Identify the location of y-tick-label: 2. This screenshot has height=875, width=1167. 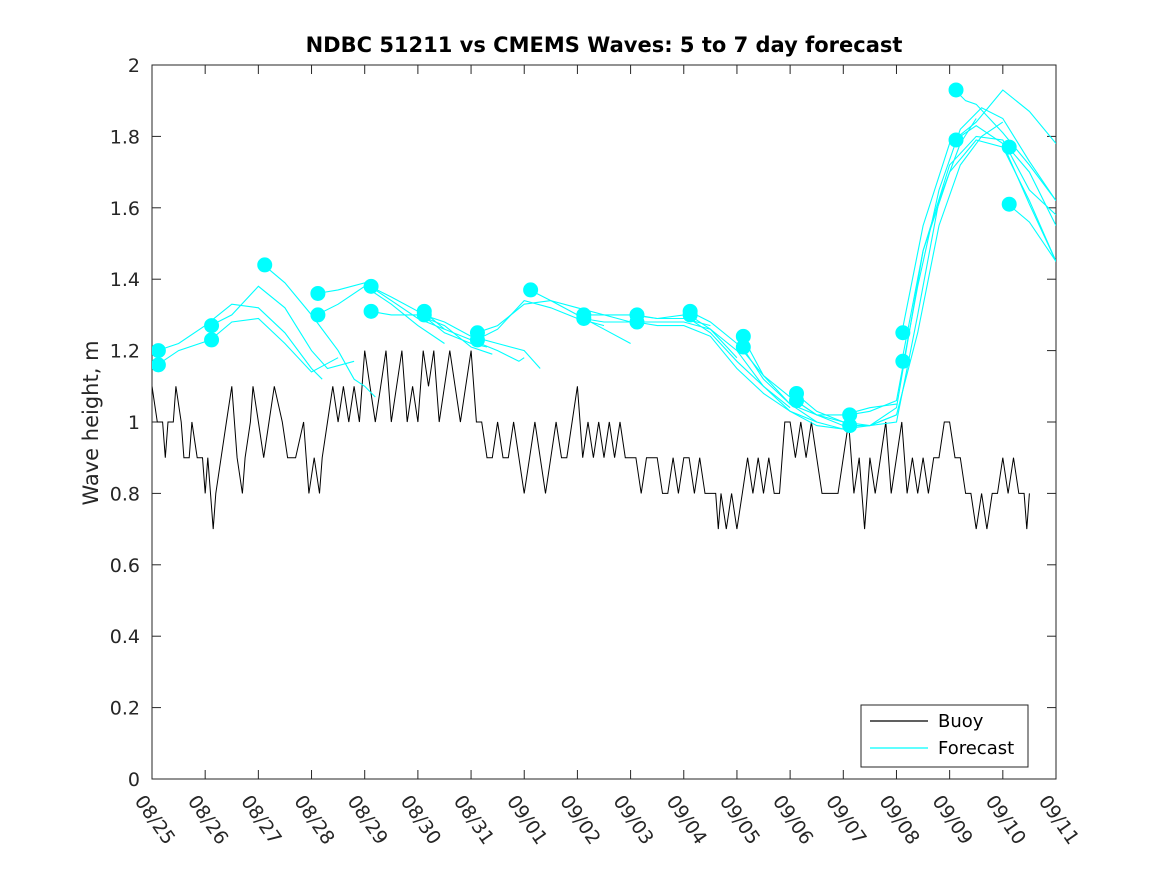
(134, 66).